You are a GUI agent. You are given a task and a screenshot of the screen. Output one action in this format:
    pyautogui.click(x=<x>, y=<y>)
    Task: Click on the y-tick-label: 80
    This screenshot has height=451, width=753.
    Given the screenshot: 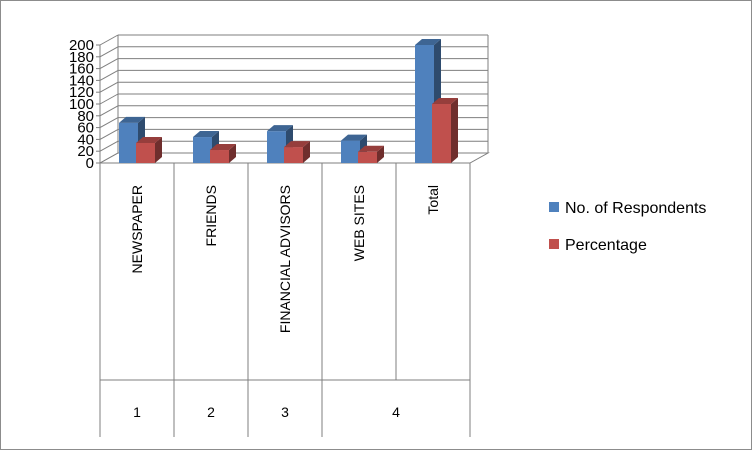 What is the action you would take?
    pyautogui.click(x=85, y=116)
    